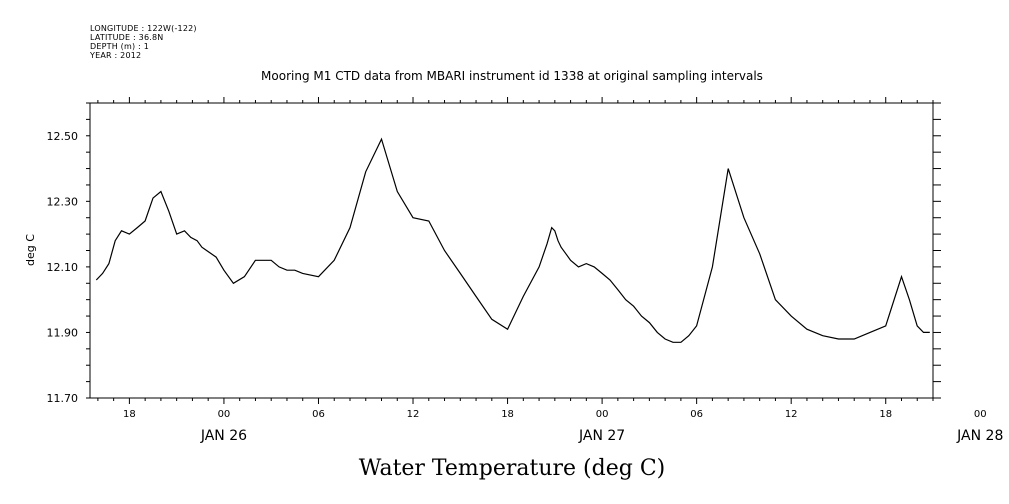 This screenshot has height=504, width=1009. What do you see at coordinates (63, 332) in the screenshot?
I see `y-tick-label: 11.90` at bounding box center [63, 332].